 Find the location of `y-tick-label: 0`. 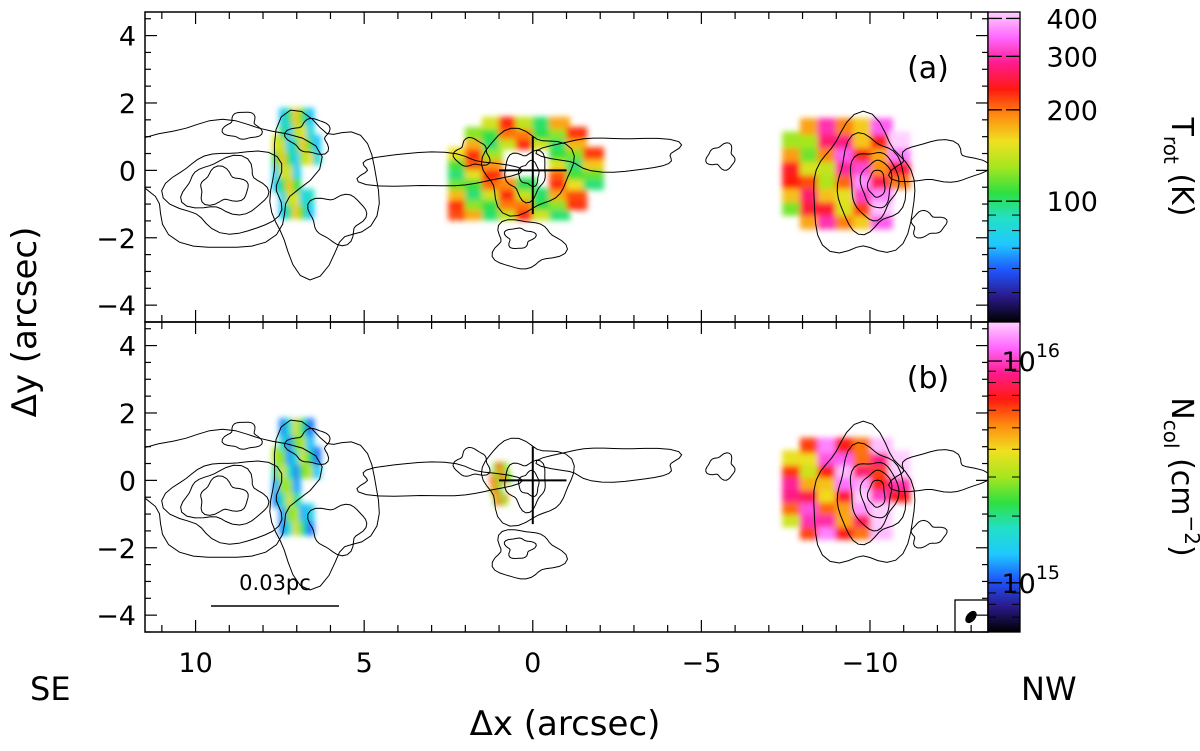

y-tick-label: 0 is located at coordinates (127, 481).